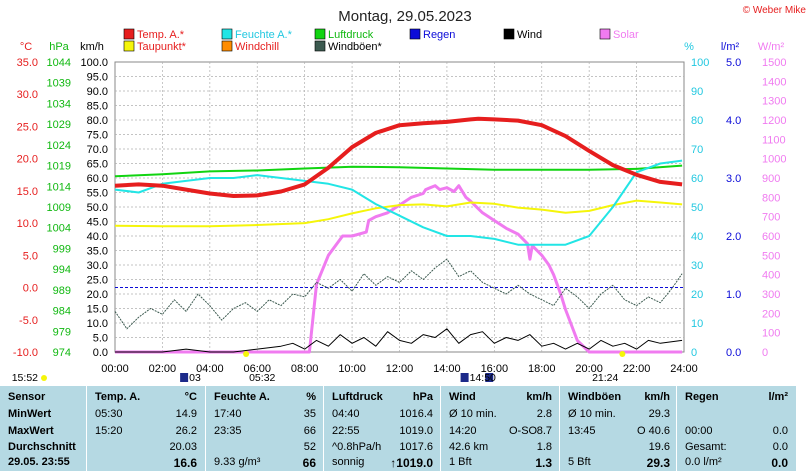  Describe the element at coordinates (62, 270) in the screenshot. I see `pressure-tick-label: 994` at that location.